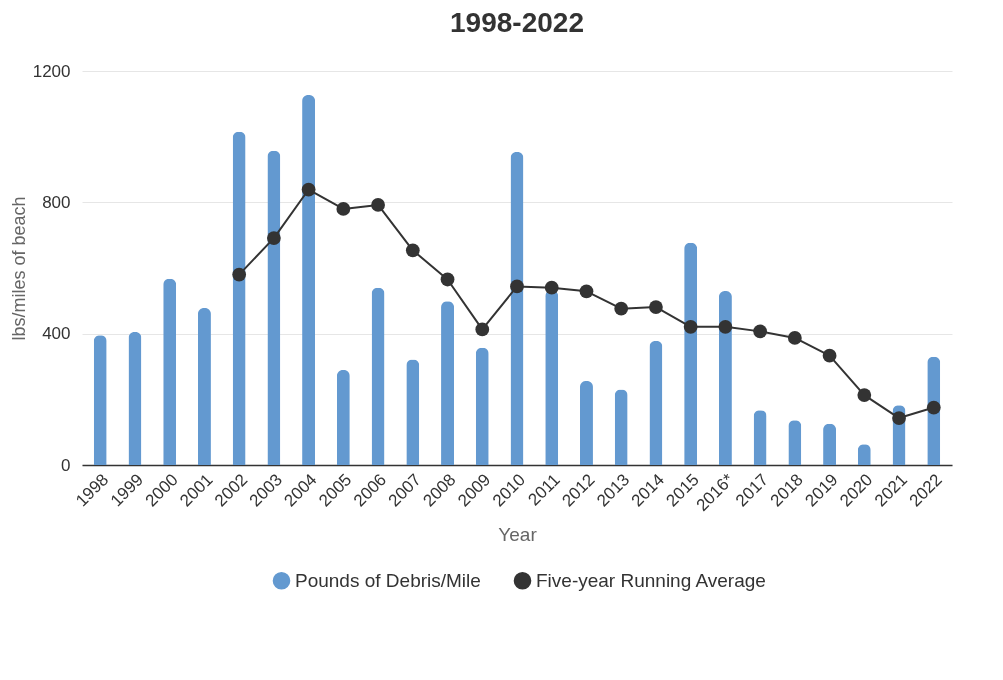  Describe the element at coordinates (56, 334) in the screenshot. I see `y-tick-label: 400` at that location.